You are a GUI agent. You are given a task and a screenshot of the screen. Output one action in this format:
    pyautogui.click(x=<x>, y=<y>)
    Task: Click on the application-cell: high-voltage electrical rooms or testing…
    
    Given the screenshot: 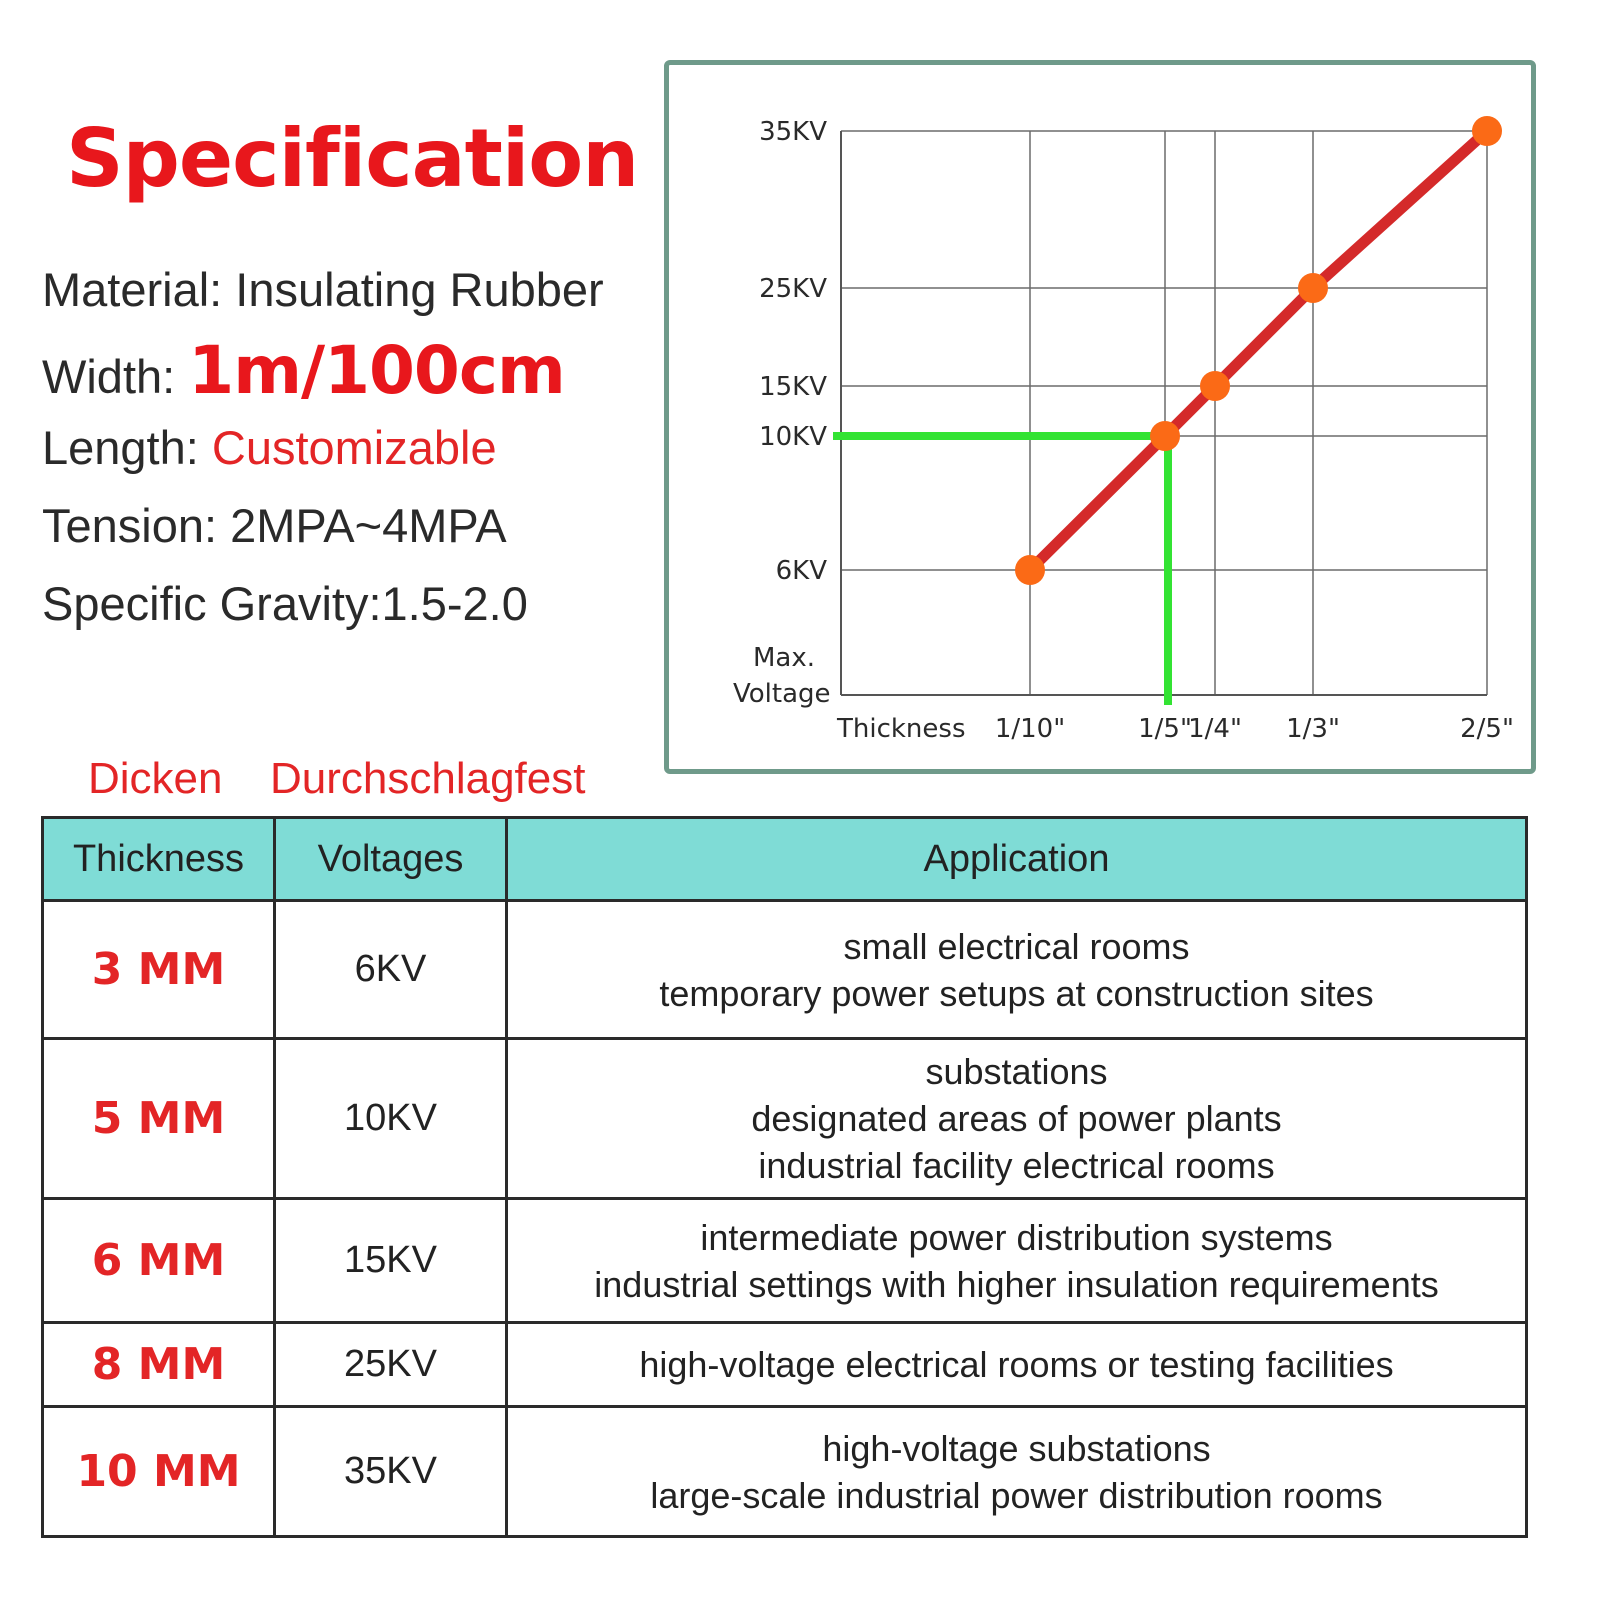 What is the action you would take?
    pyautogui.click(x=1016, y=1364)
    